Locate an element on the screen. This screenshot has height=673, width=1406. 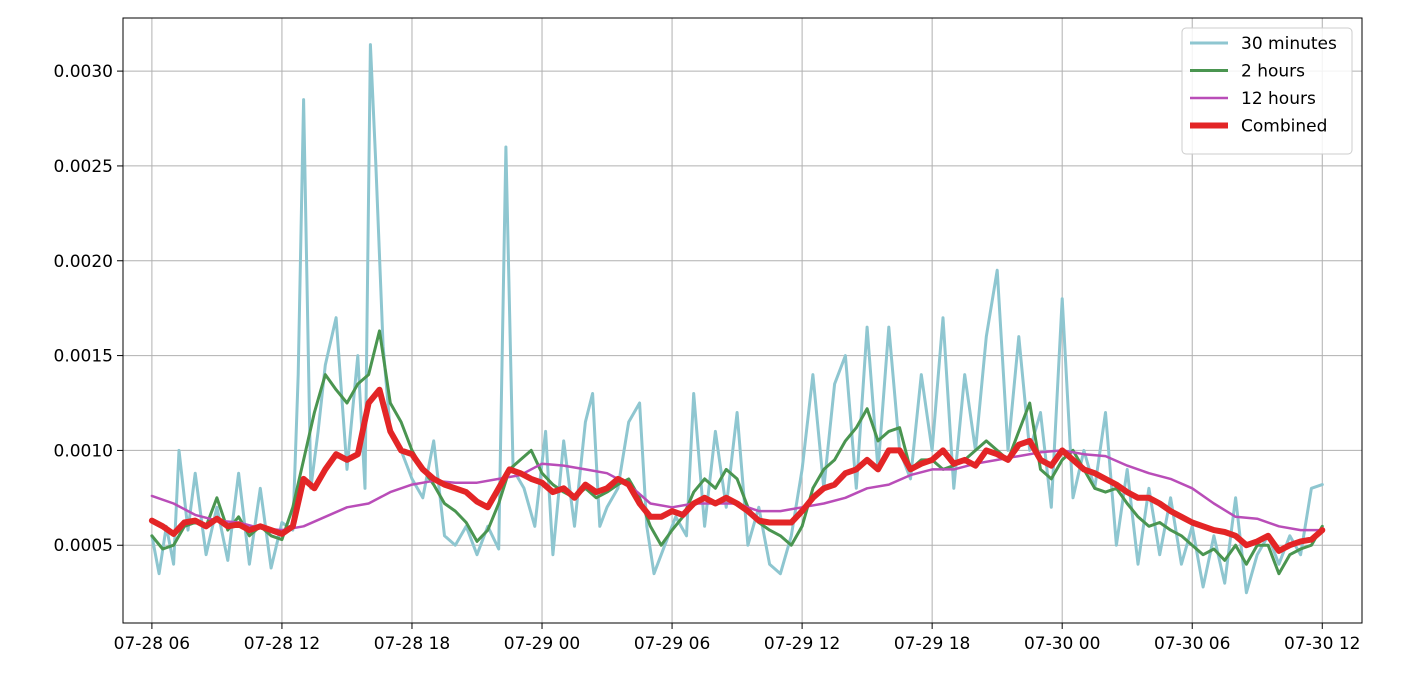
legend-label-12-hours: 12 hours is located at coordinates (1278, 99).